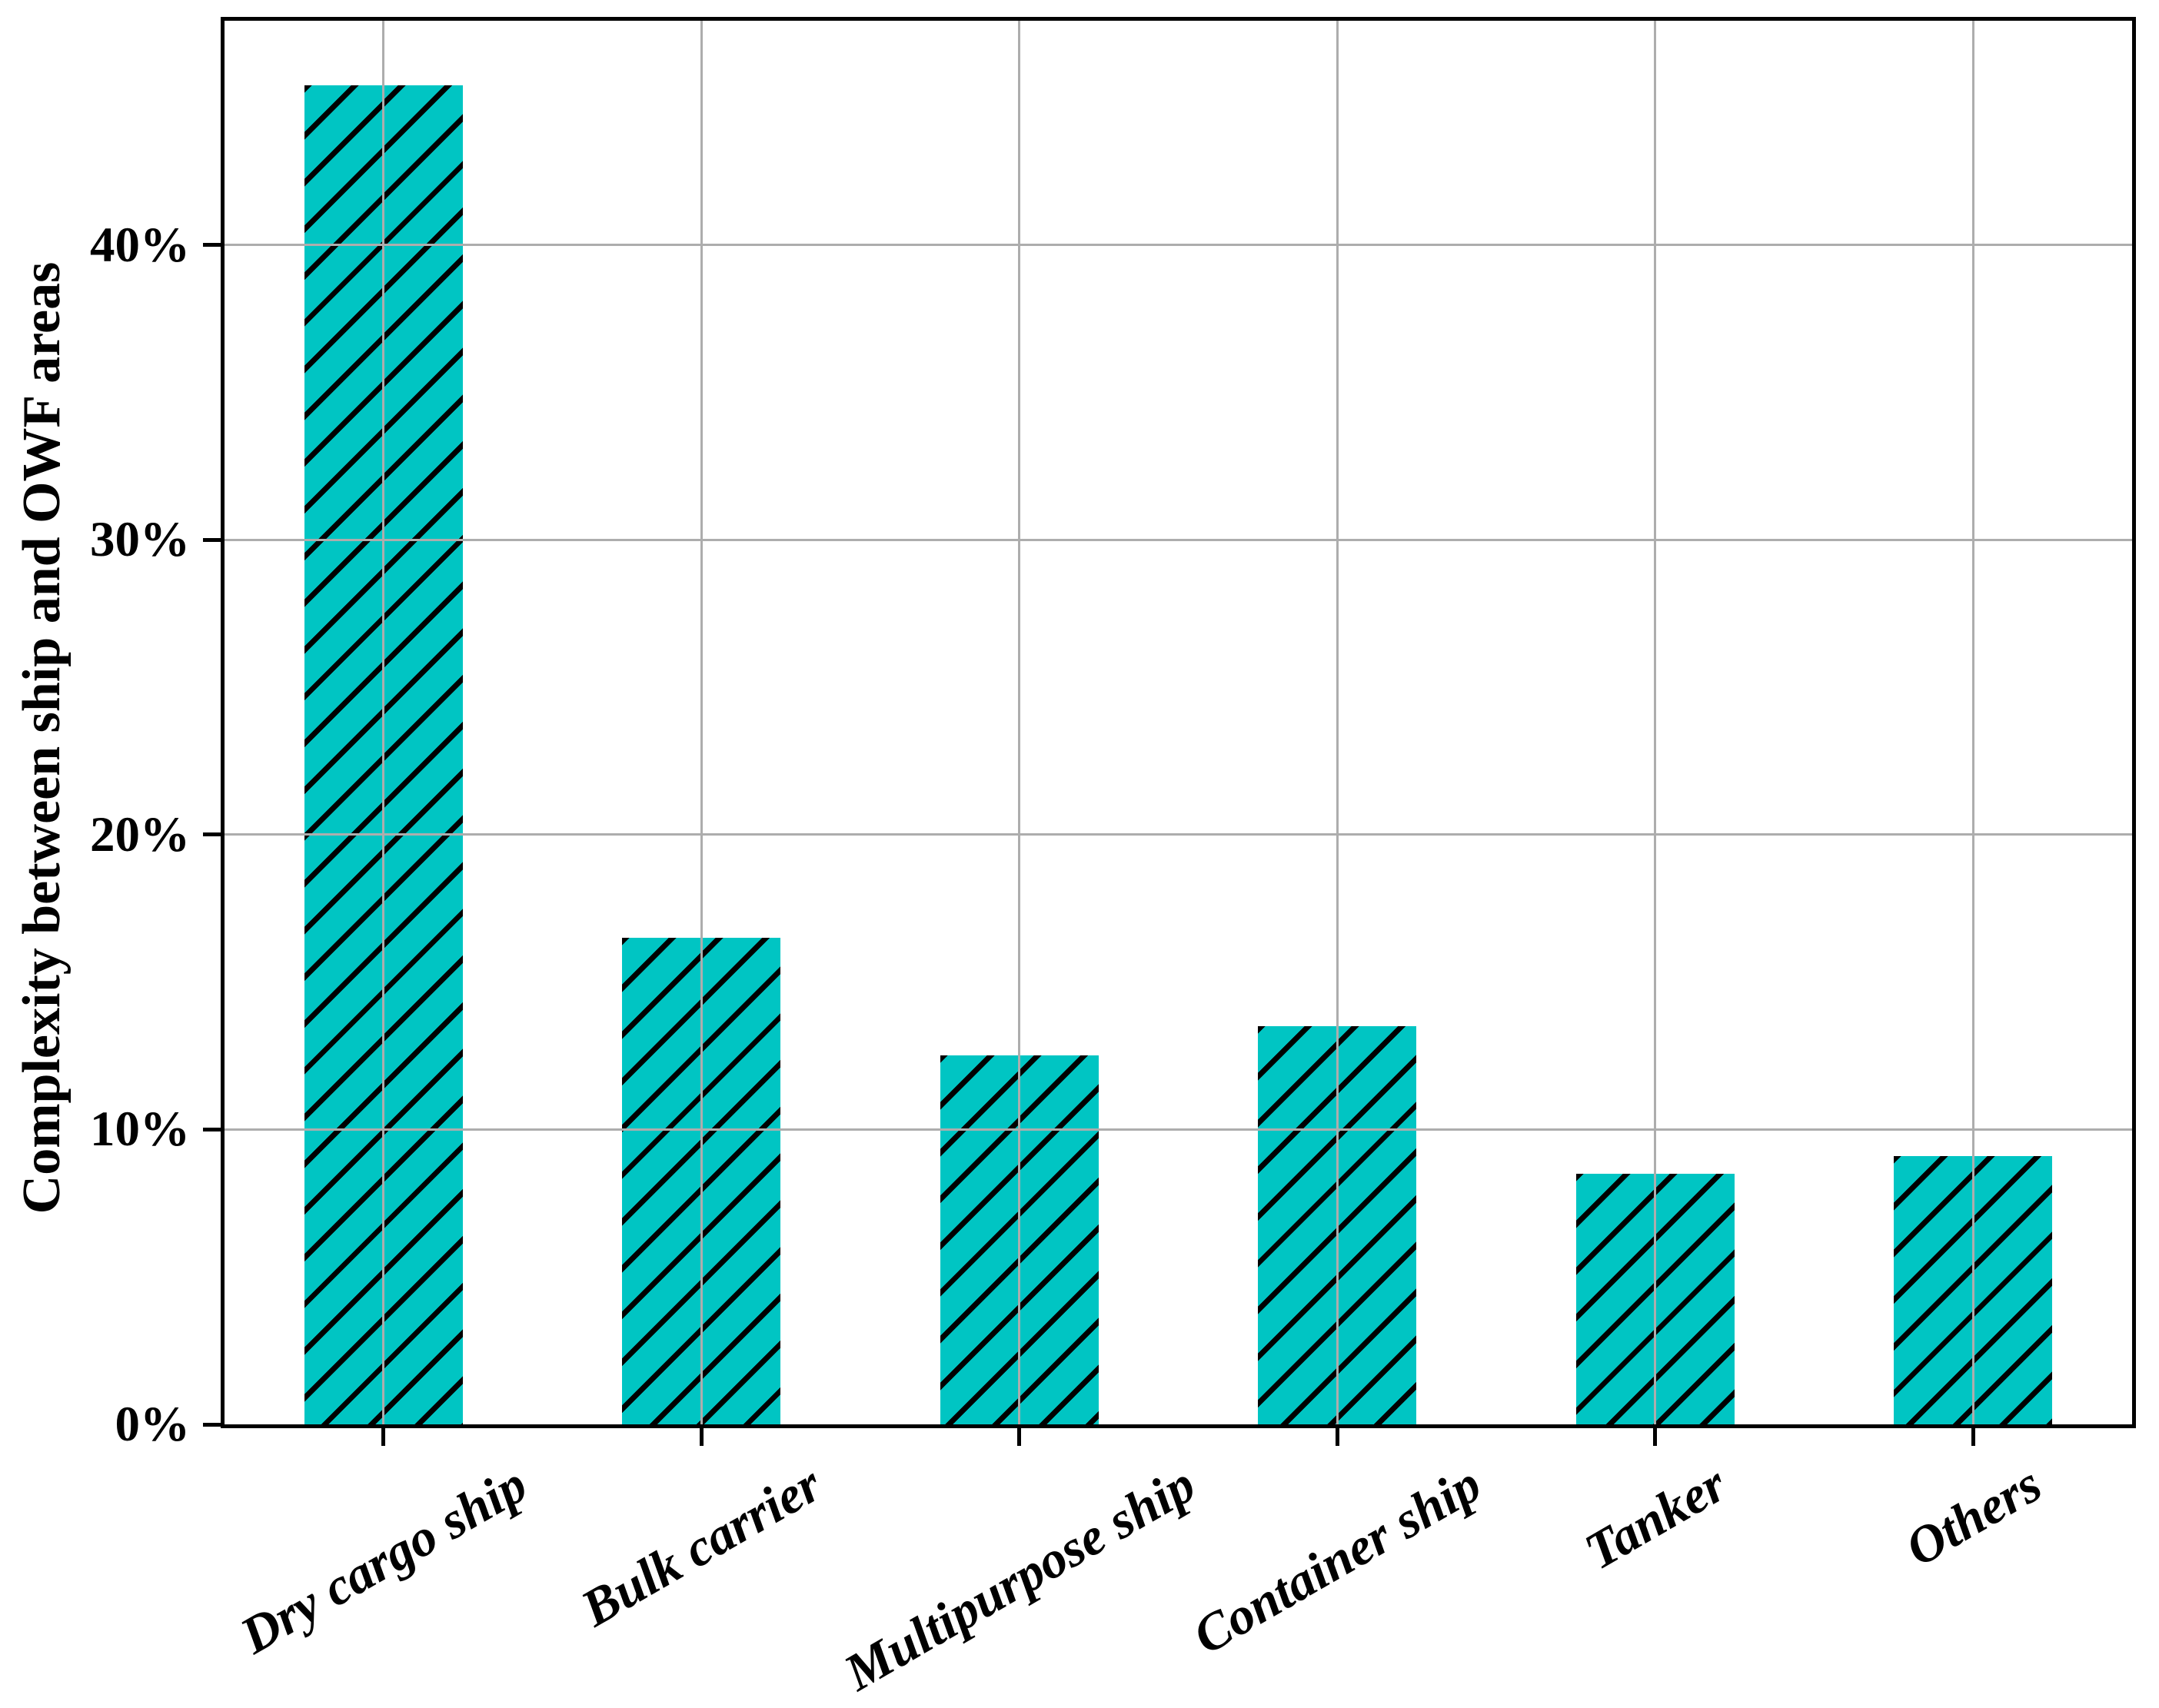  I want to click on x-tick-label-tanker: Tanker, so click(1655, 1517).